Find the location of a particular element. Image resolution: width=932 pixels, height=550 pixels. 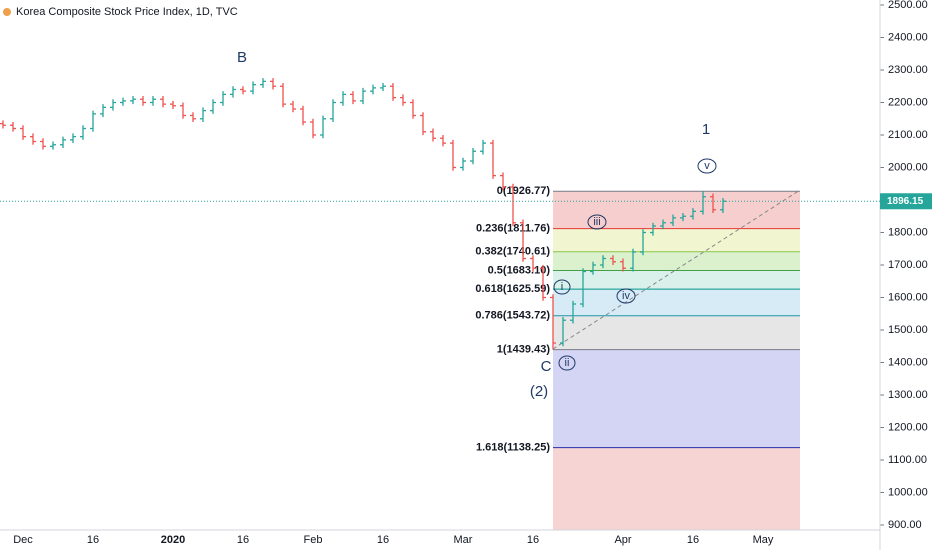

wave-label: C is located at coordinates (546, 366).